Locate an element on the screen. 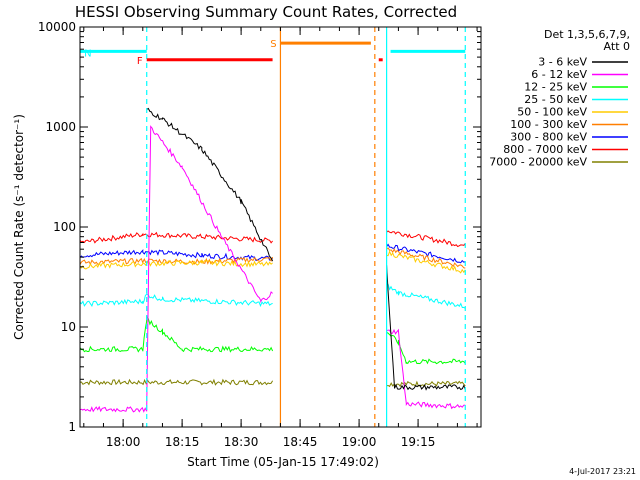 The image size is (640, 480). flag-label: F is located at coordinates (140, 61).